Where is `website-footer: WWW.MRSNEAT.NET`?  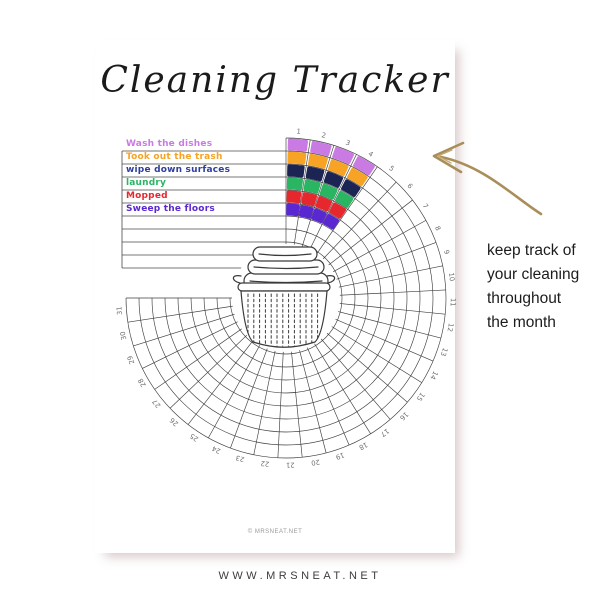 website-footer: WWW.MRSNEAT.NET is located at coordinates (300, 576).